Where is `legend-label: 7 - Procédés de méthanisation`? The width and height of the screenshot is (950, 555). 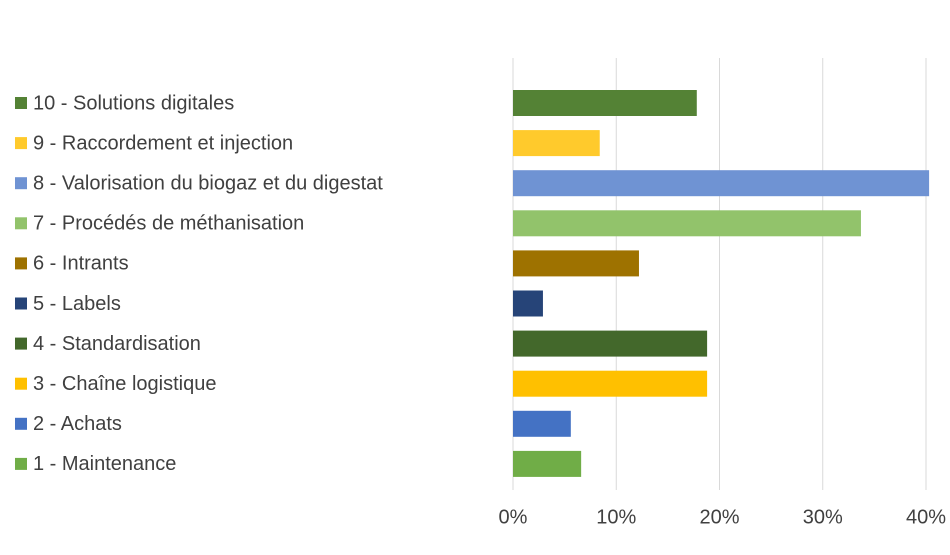 legend-label: 7 - Procédés de méthanisation is located at coordinates (168, 224).